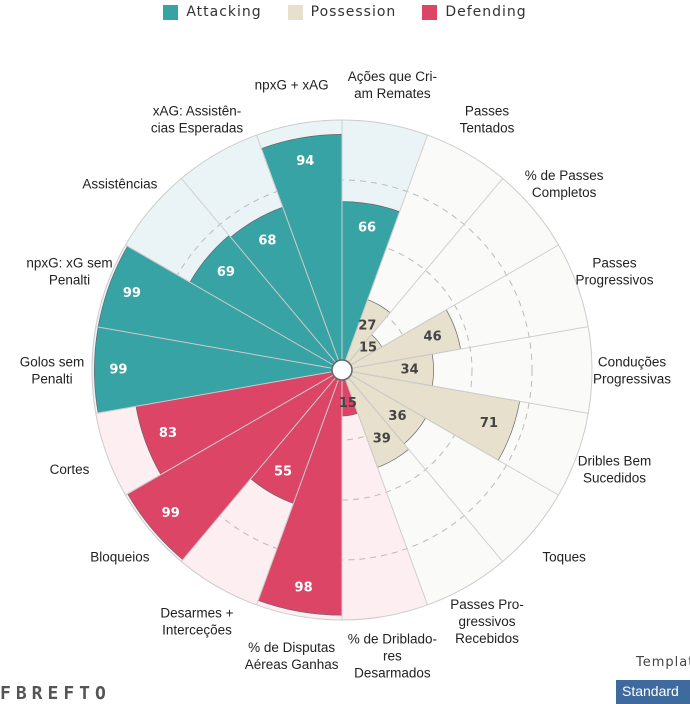 The width and height of the screenshot is (690, 704). Describe the element at coordinates (197, 629) in the screenshot. I see `category-label-line: Interceções` at that location.